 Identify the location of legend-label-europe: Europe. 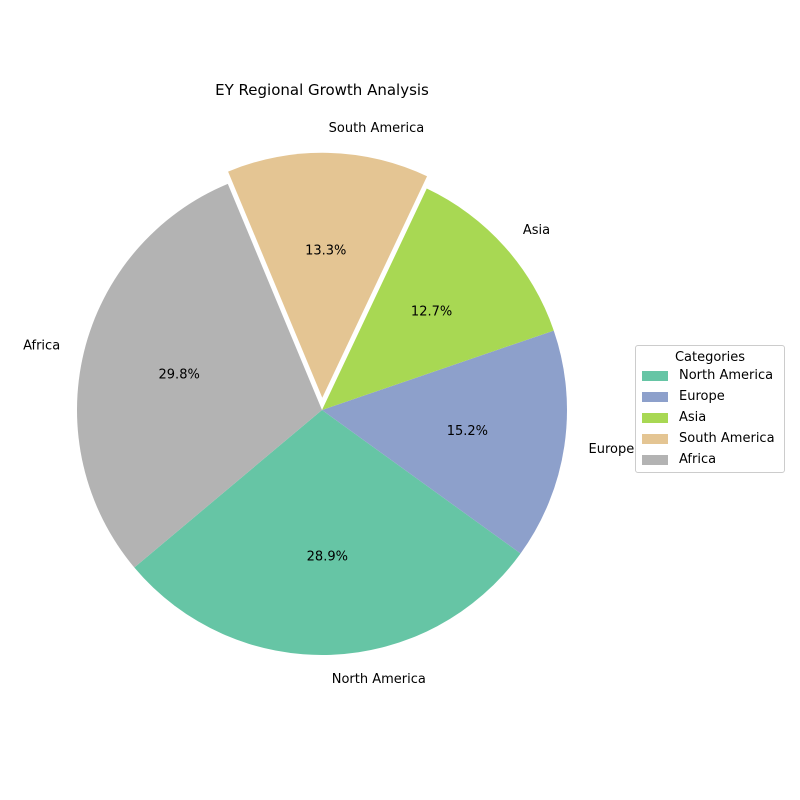
(702, 396).